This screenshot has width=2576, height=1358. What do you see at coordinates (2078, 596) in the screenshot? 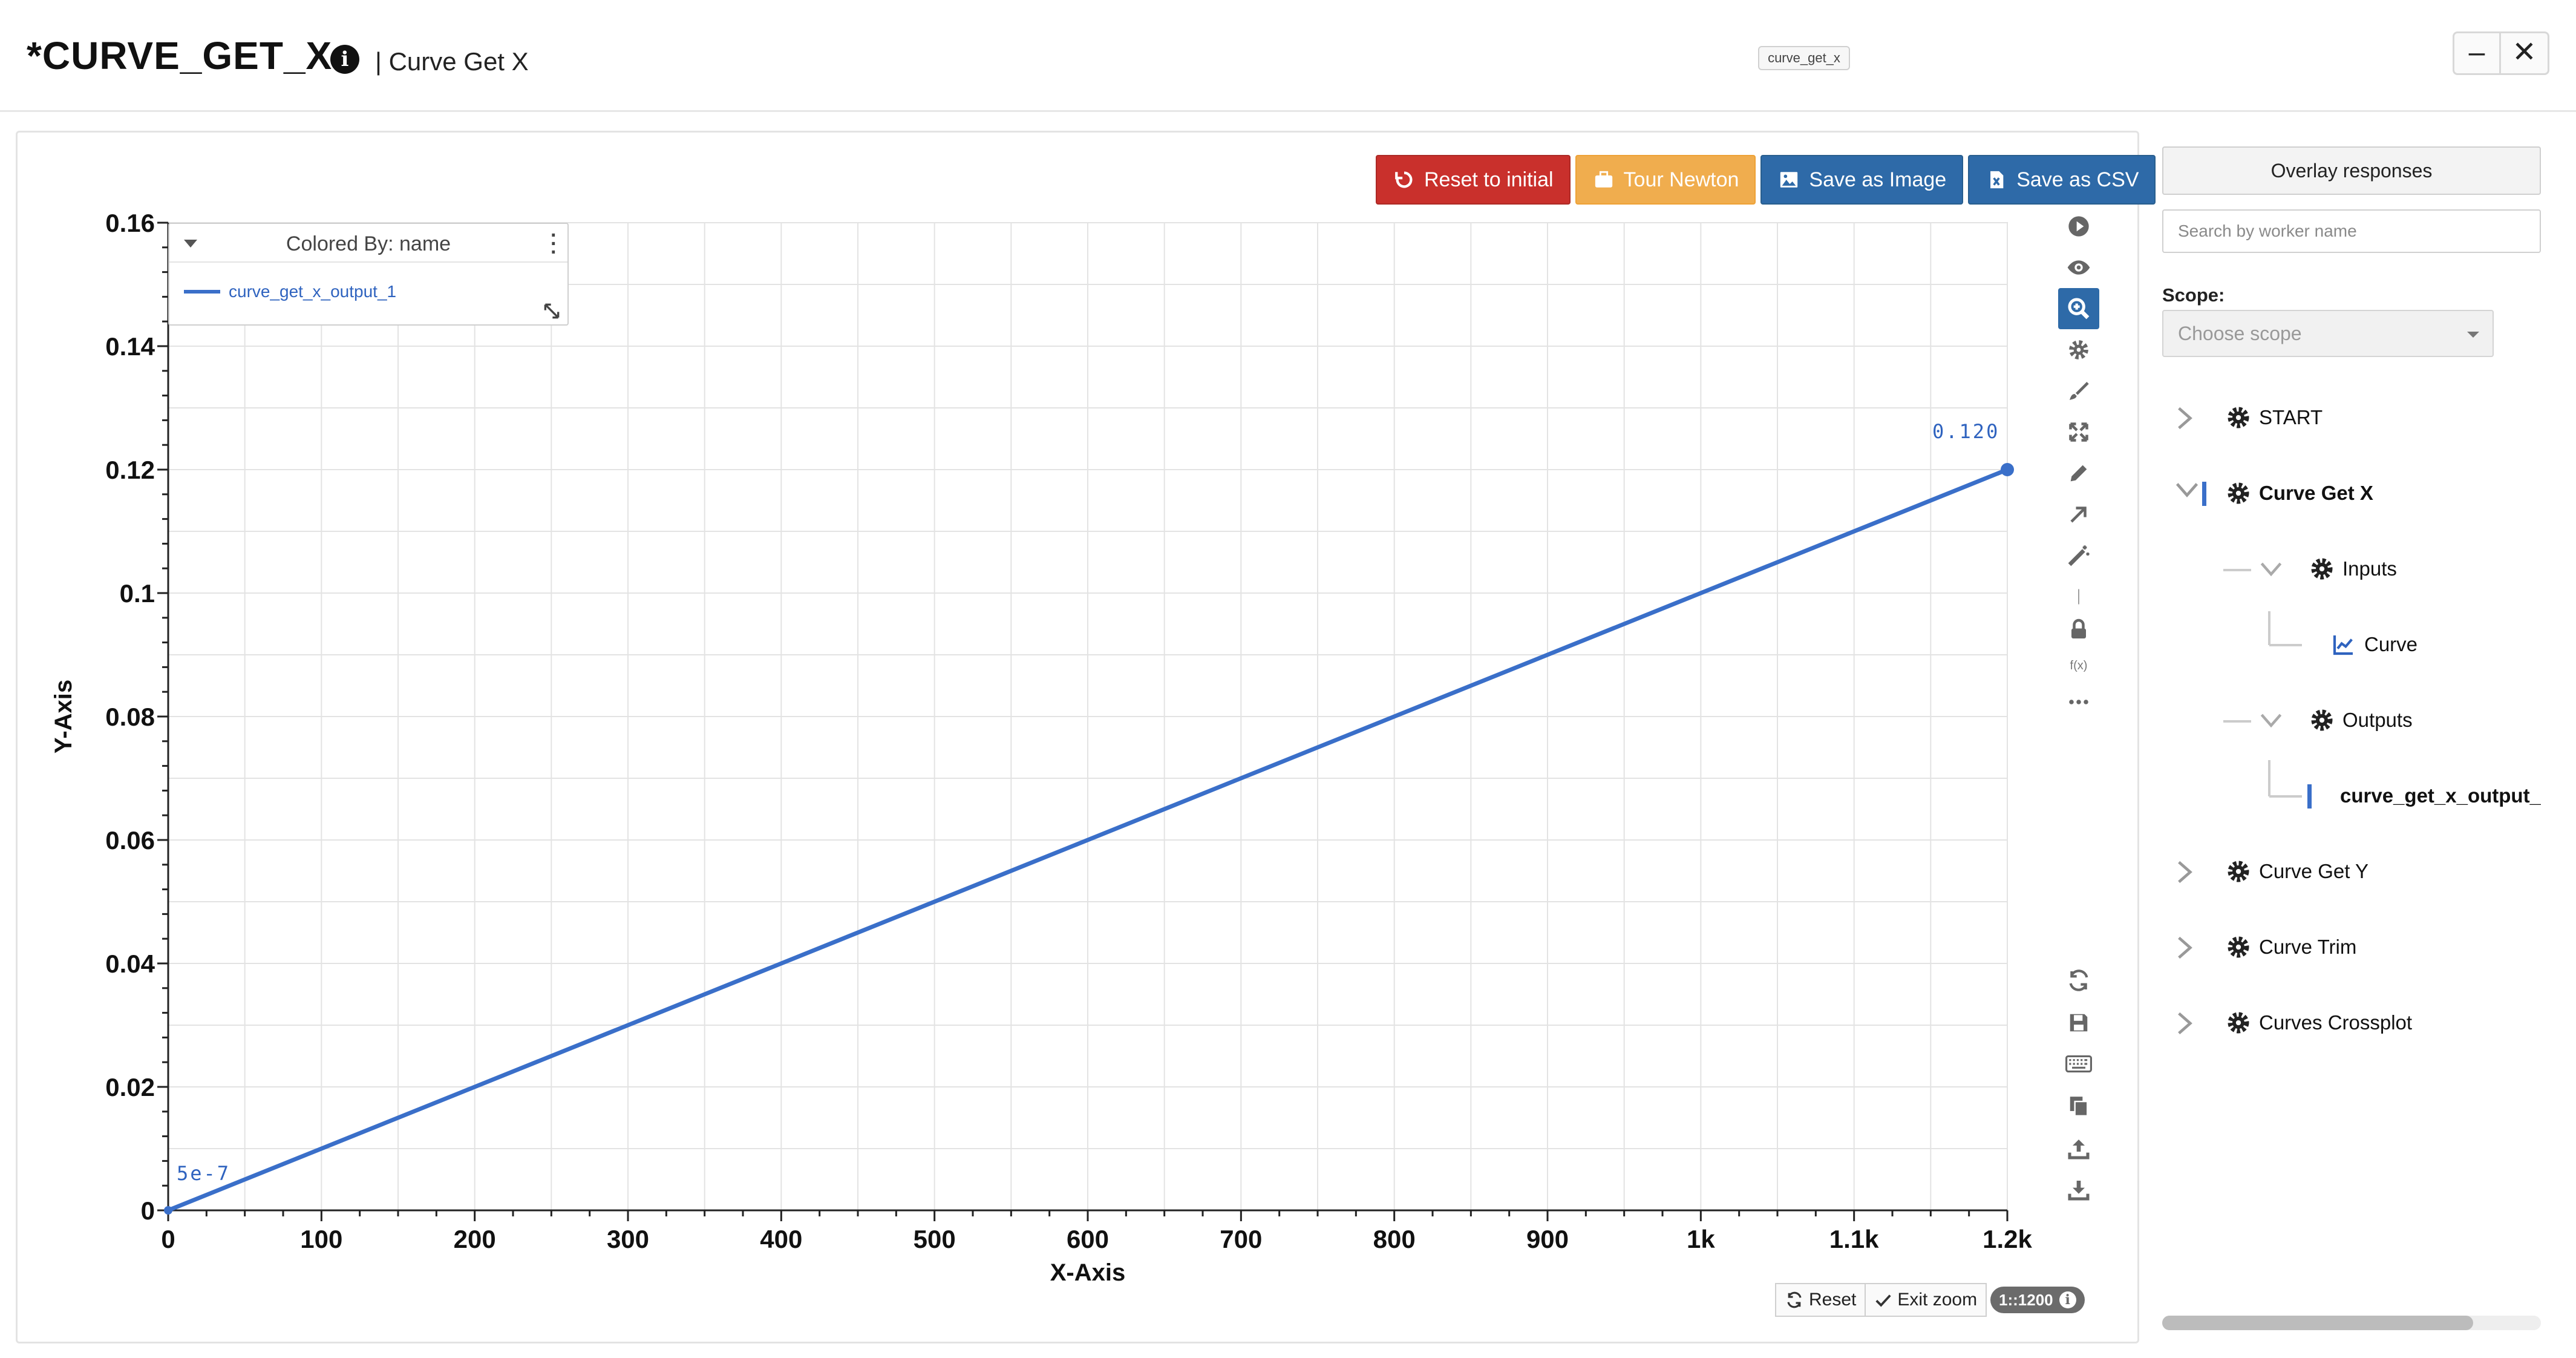
I see `divider` at bounding box center [2078, 596].